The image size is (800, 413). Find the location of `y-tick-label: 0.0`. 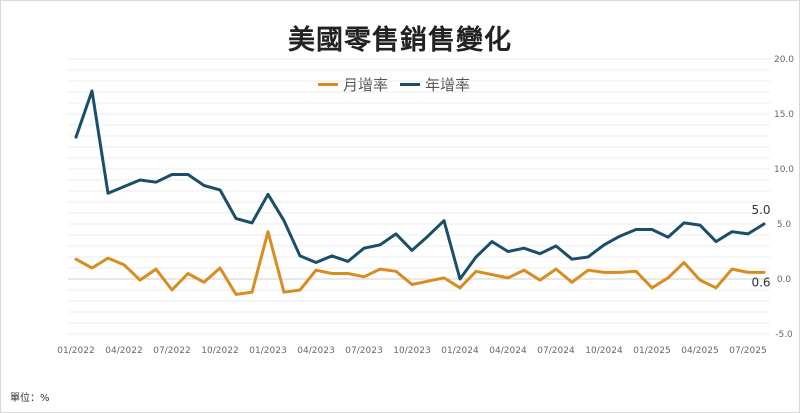

y-tick-label: 0.0 is located at coordinates (784, 280).